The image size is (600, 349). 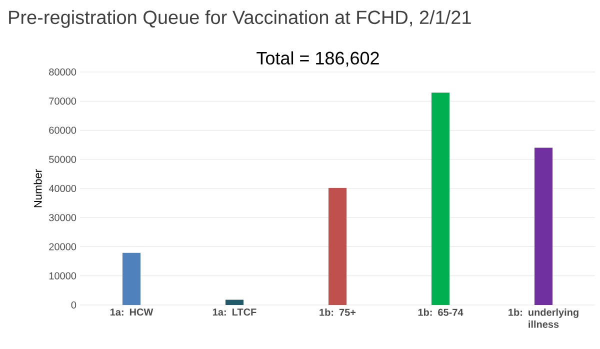 What do you see at coordinates (62, 72) in the screenshot?
I see `y-tick-label: 80000` at bounding box center [62, 72].